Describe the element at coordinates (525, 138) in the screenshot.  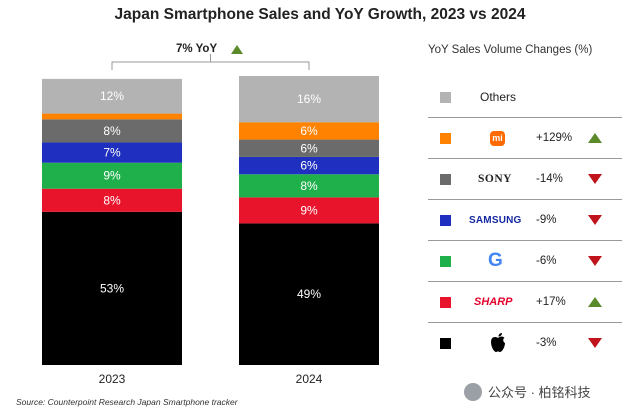
I see `legend-item-xiaomi: mi +129%` at that location.